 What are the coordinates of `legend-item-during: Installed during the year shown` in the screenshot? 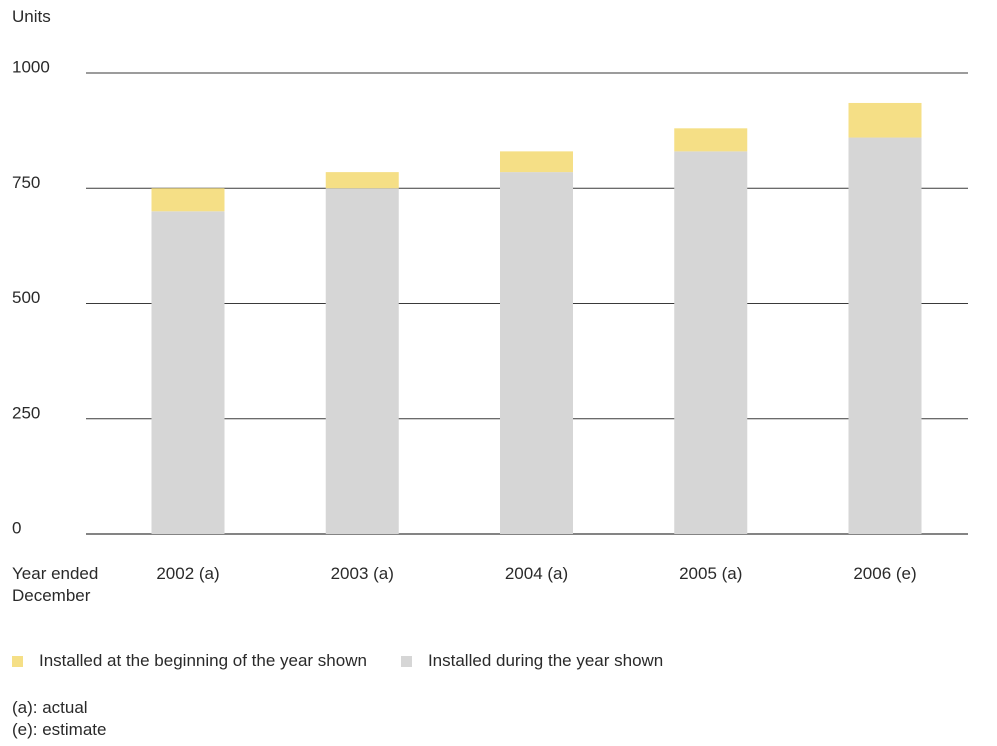 It's located at (532, 661).